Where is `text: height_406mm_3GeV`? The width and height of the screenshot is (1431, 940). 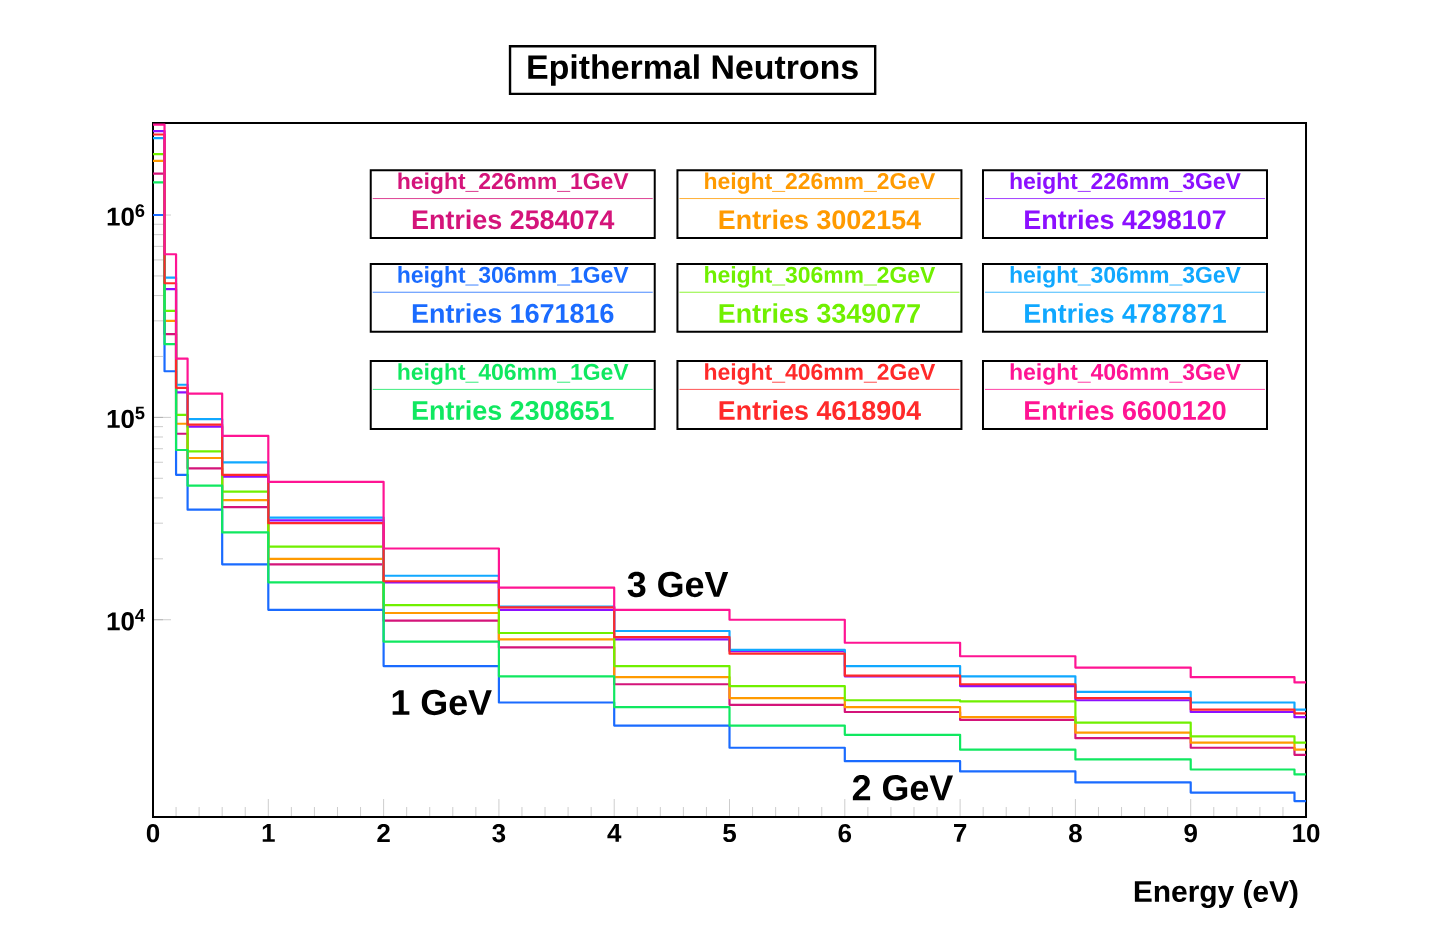 text: height_406mm_3GeV is located at coordinates (1125, 374).